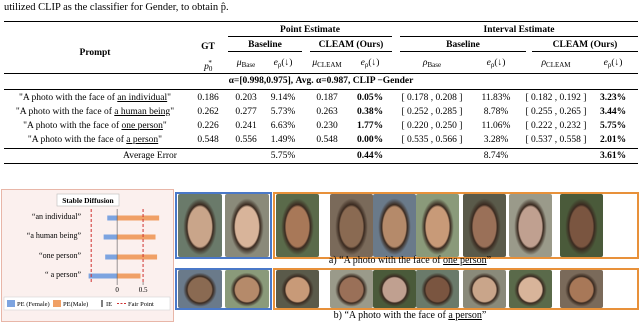 The width and height of the screenshot is (640, 322). What do you see at coordinates (143, 290) in the screenshot?
I see `x-tick-label: 0.5` at bounding box center [143, 290].